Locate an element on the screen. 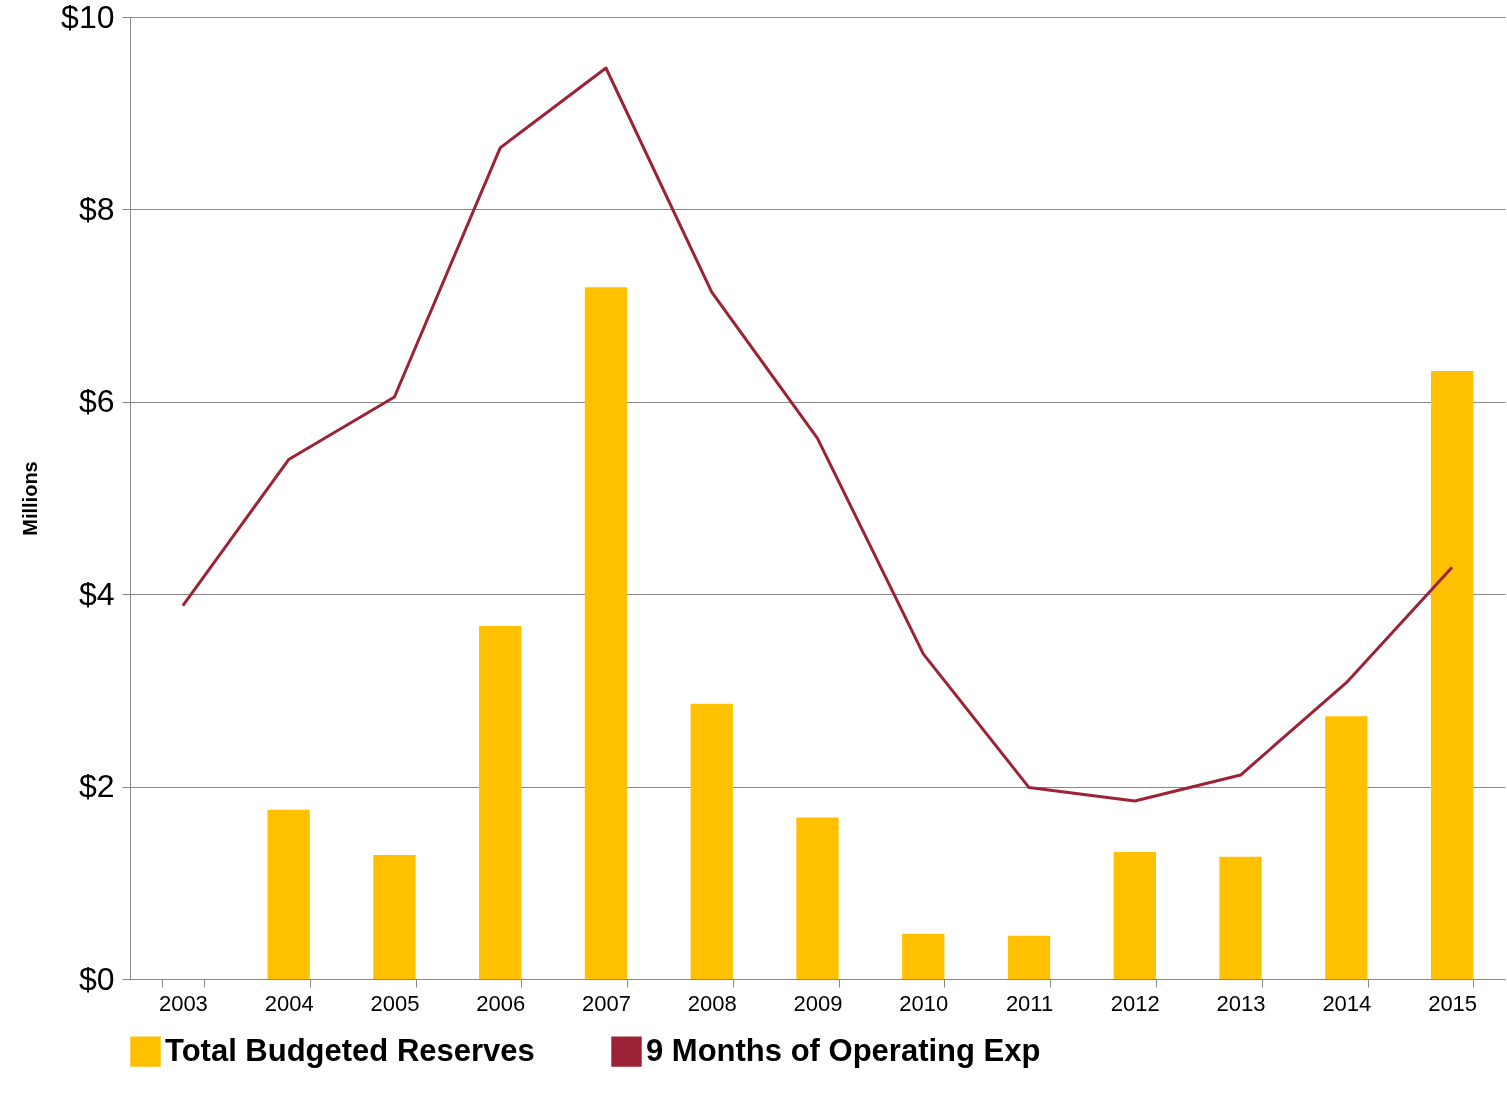  x-tick-label: 2006 is located at coordinates (501, 1003).